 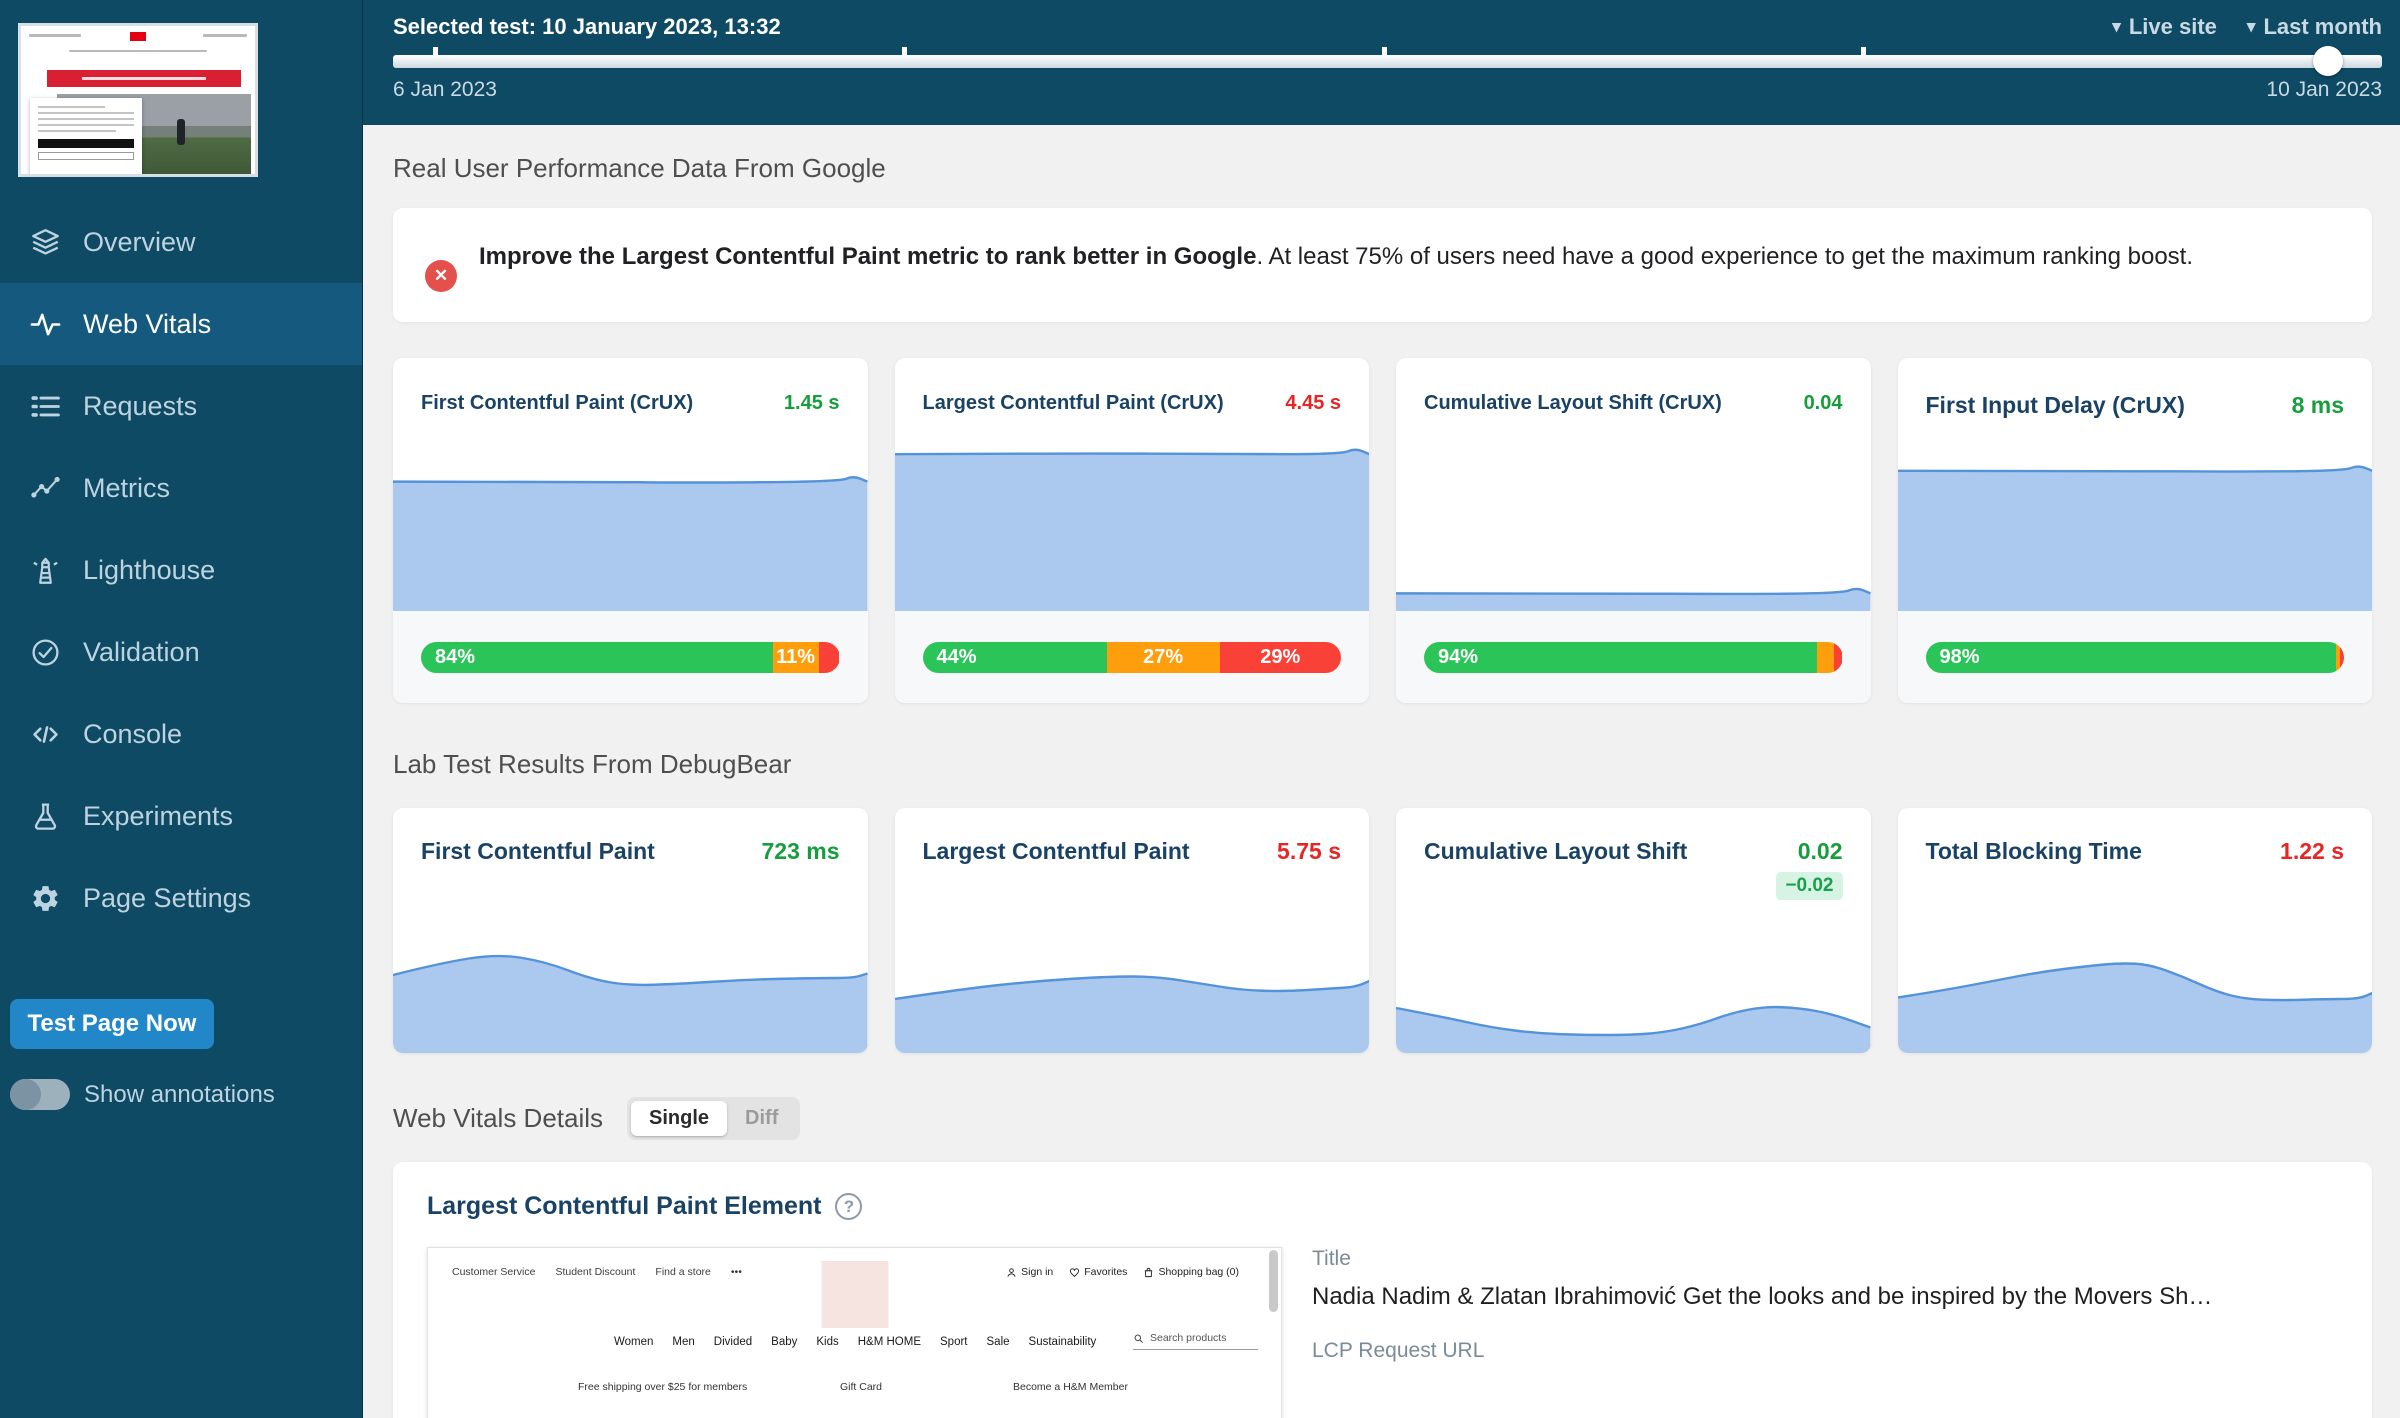 I want to click on card-title: First Input Delay (CrUX), so click(x=2055, y=405).